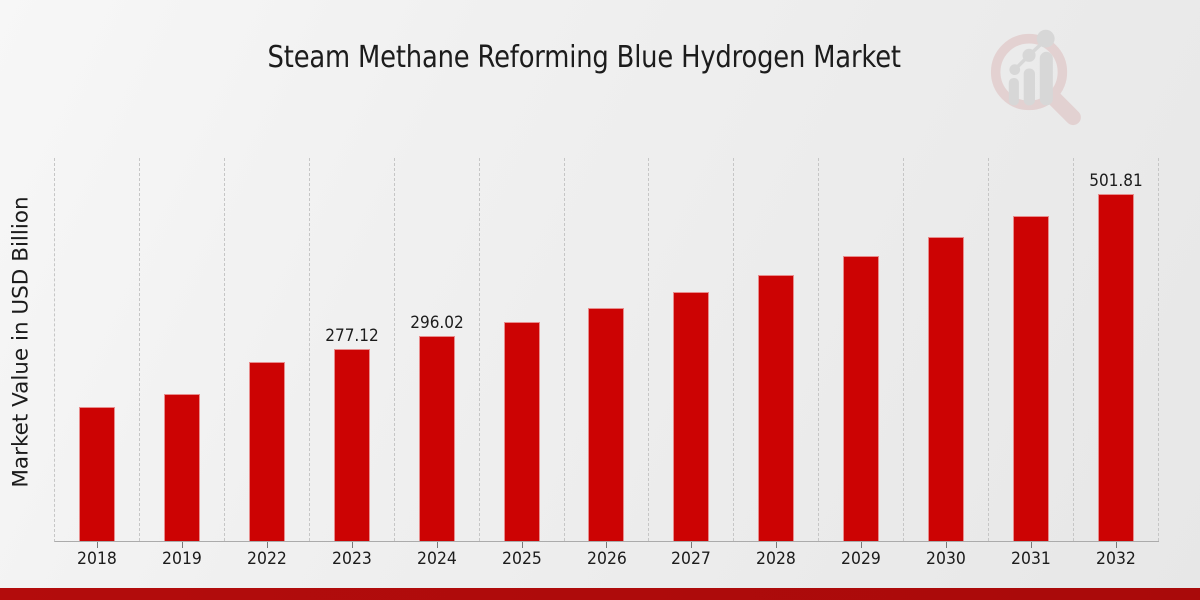 This screenshot has width=1200, height=600. Describe the element at coordinates (97, 559) in the screenshot. I see `x-axis-label-2018: 2018` at that location.